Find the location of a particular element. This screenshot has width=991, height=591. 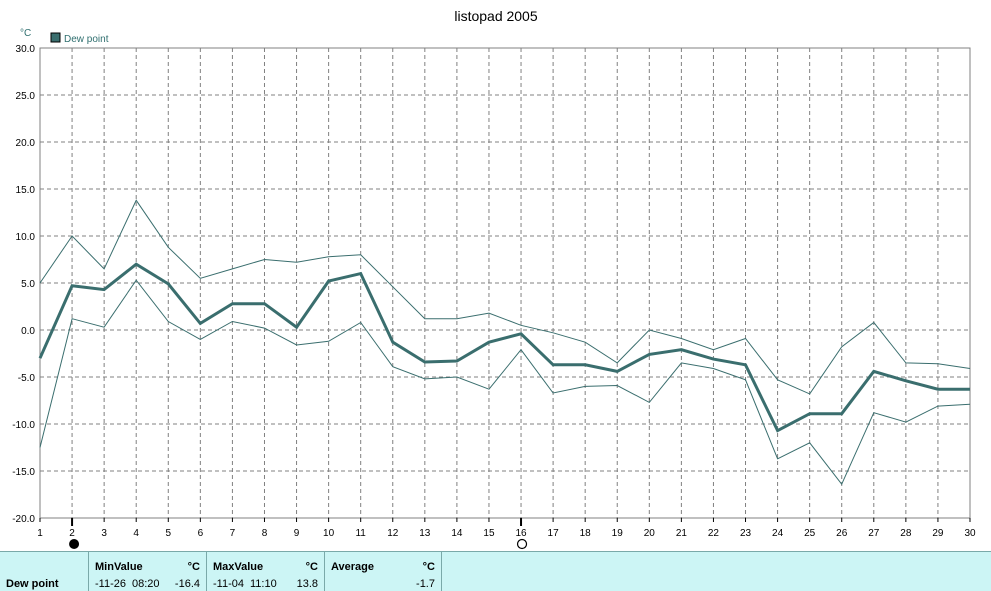

x-tick-label: 25 is located at coordinates (810, 533).